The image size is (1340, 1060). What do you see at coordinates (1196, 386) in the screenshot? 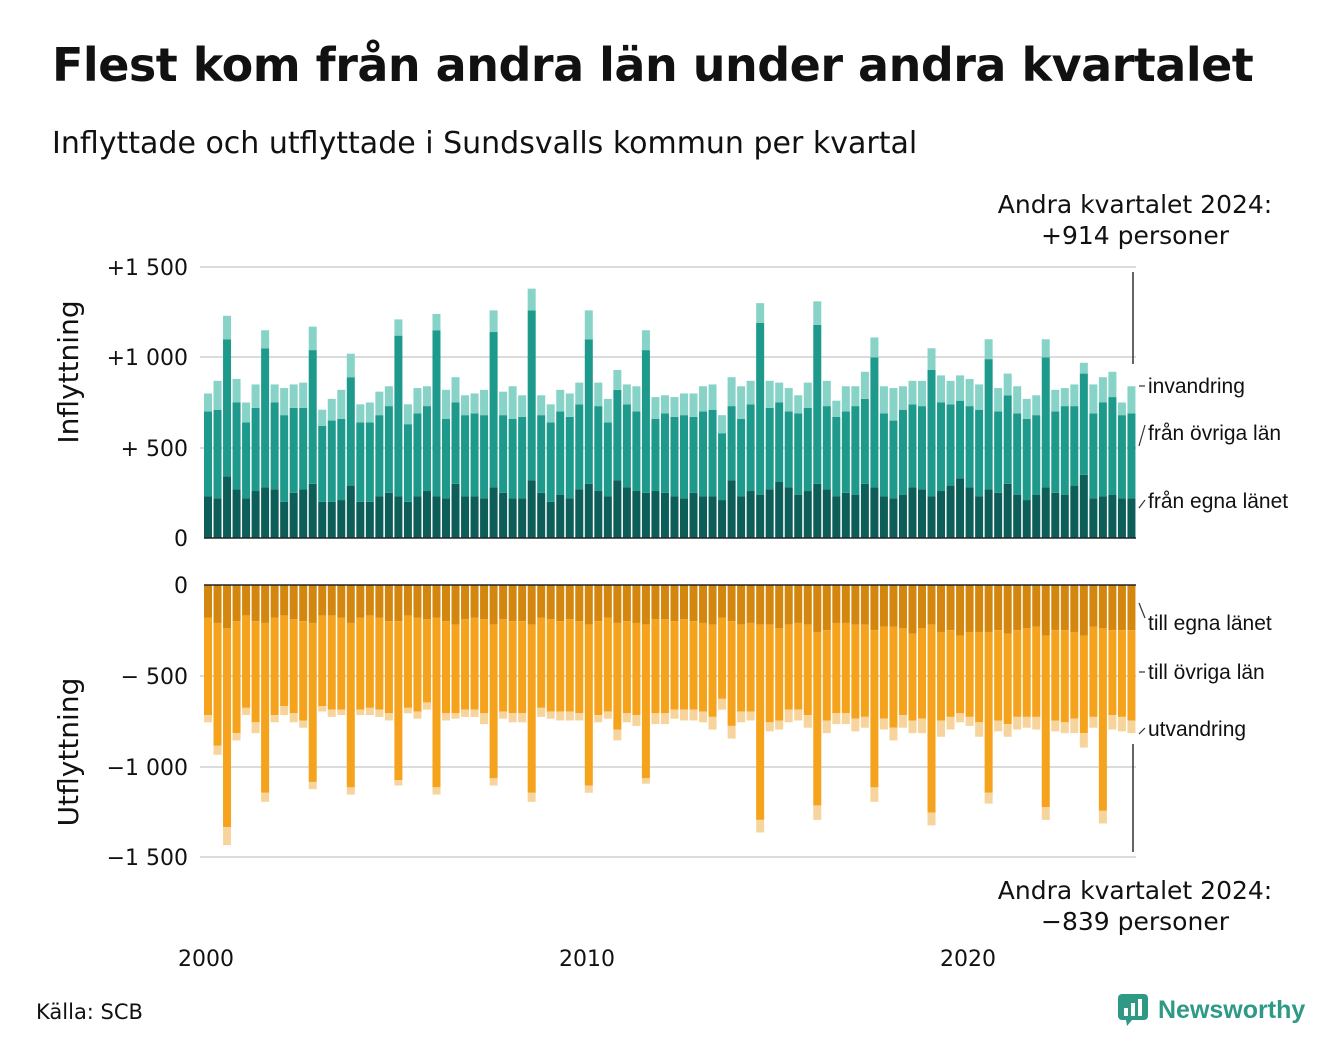
I see `legend-label-invandring: invandring` at bounding box center [1196, 386].